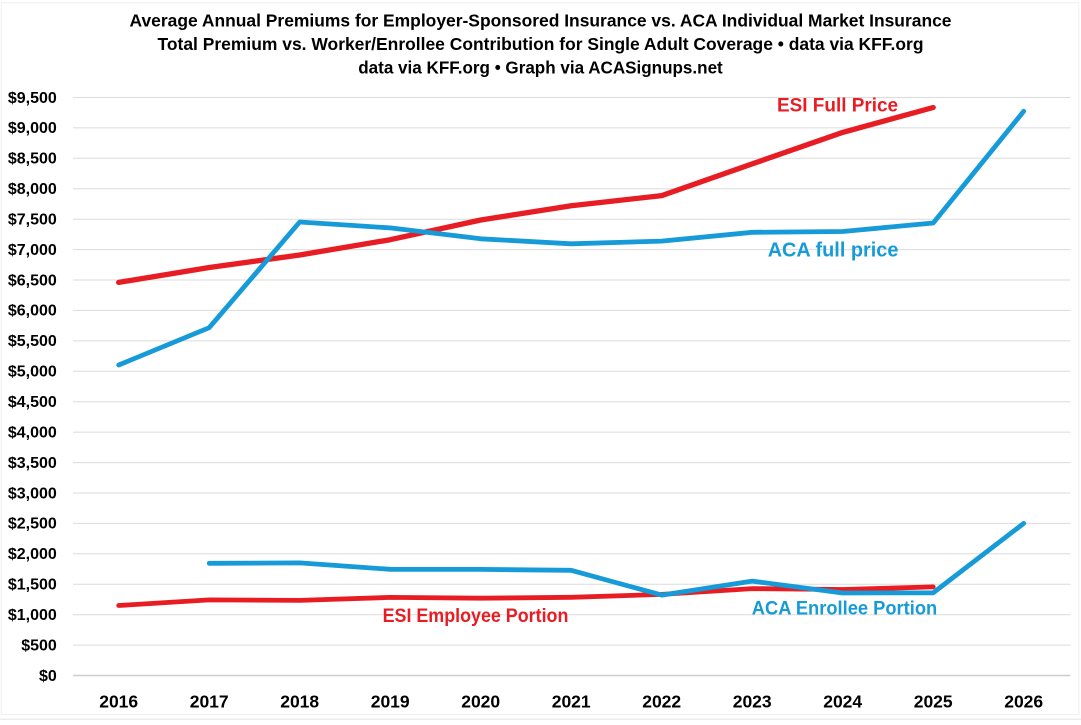 The height and width of the screenshot is (725, 1081). Describe the element at coordinates (32, 402) in the screenshot. I see `svg-text: $4,500` at that location.